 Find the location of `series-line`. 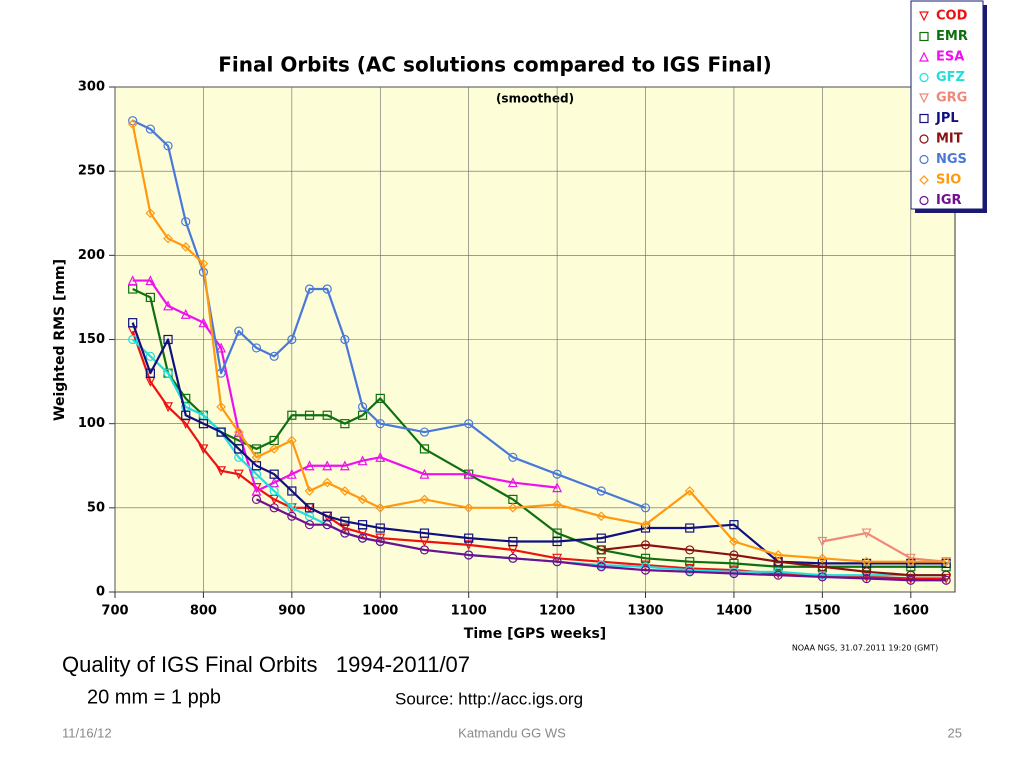

series-line is located at coordinates (774, 560).